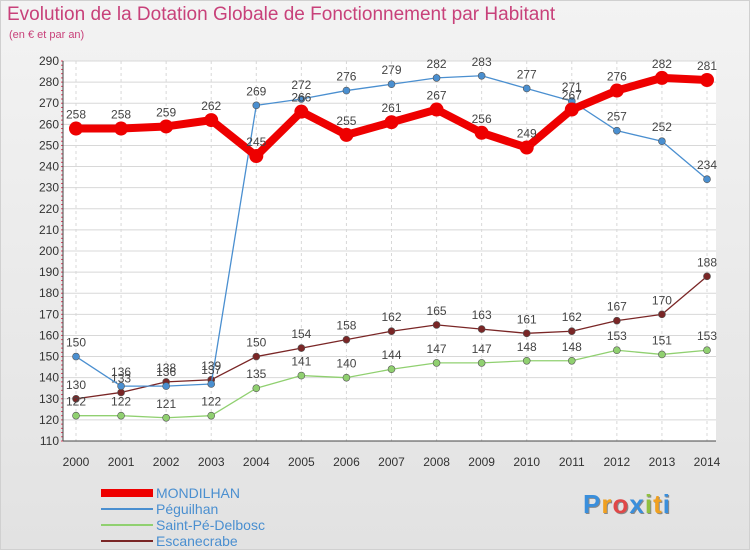 This screenshot has width=750, height=551. I want to click on data-label: 272, so click(301, 85).